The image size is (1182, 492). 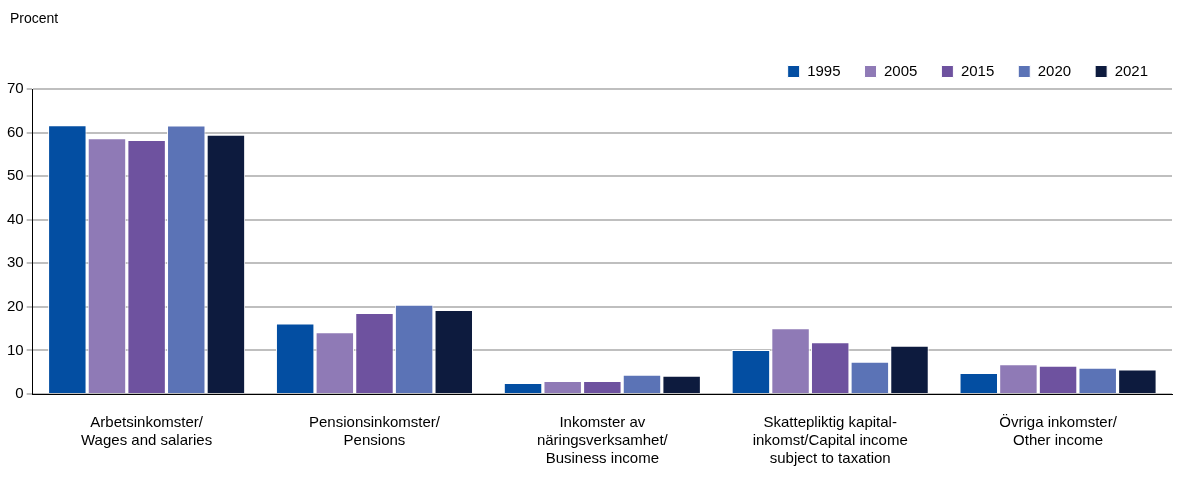 I want to click on y-axis-title: Procent, so click(x=34, y=17).